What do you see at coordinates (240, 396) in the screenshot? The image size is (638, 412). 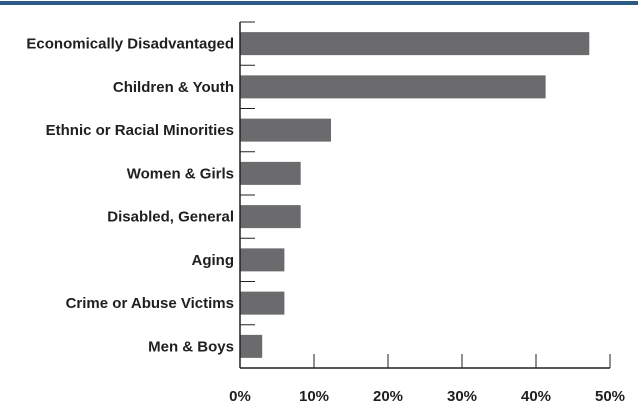 I see `x-tick-label: 0%` at bounding box center [240, 396].